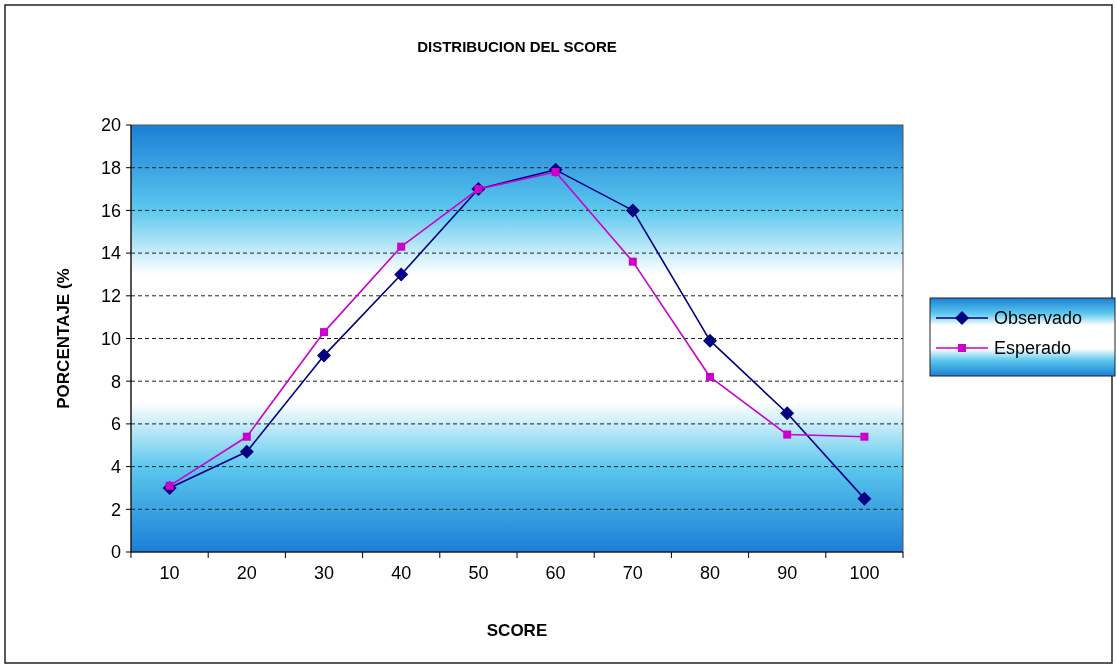 This screenshot has width=1117, height=668. I want to click on y-tick-label: 18, so click(110, 168).